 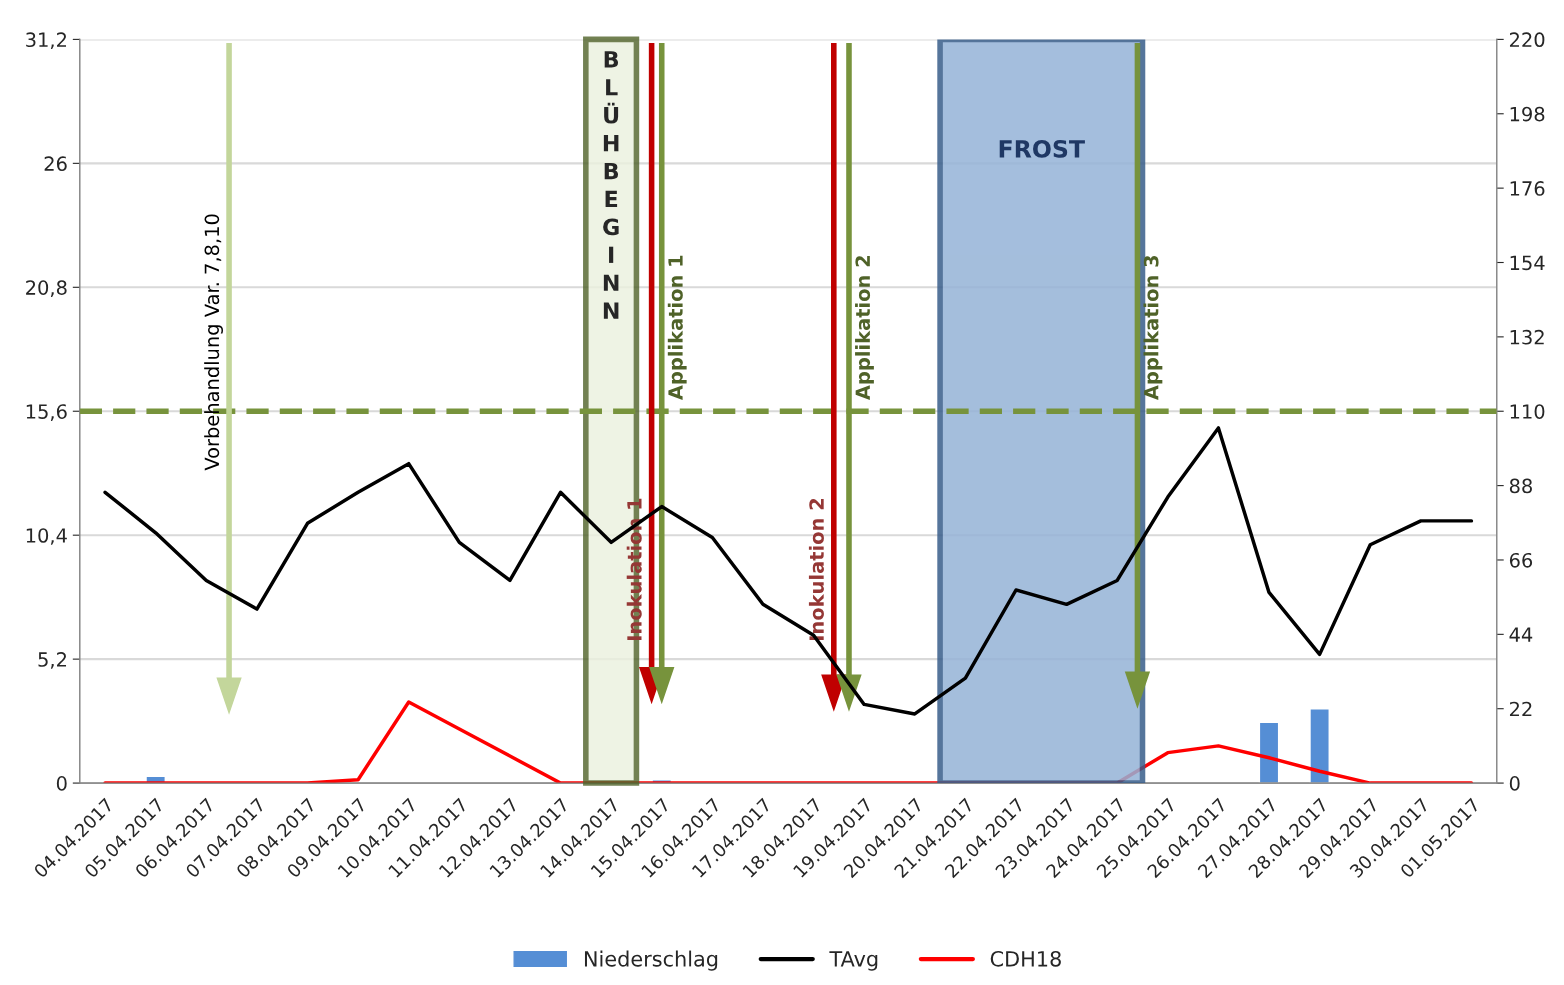 I want to click on text: BLÜHBEGINN, so click(x=611, y=185).